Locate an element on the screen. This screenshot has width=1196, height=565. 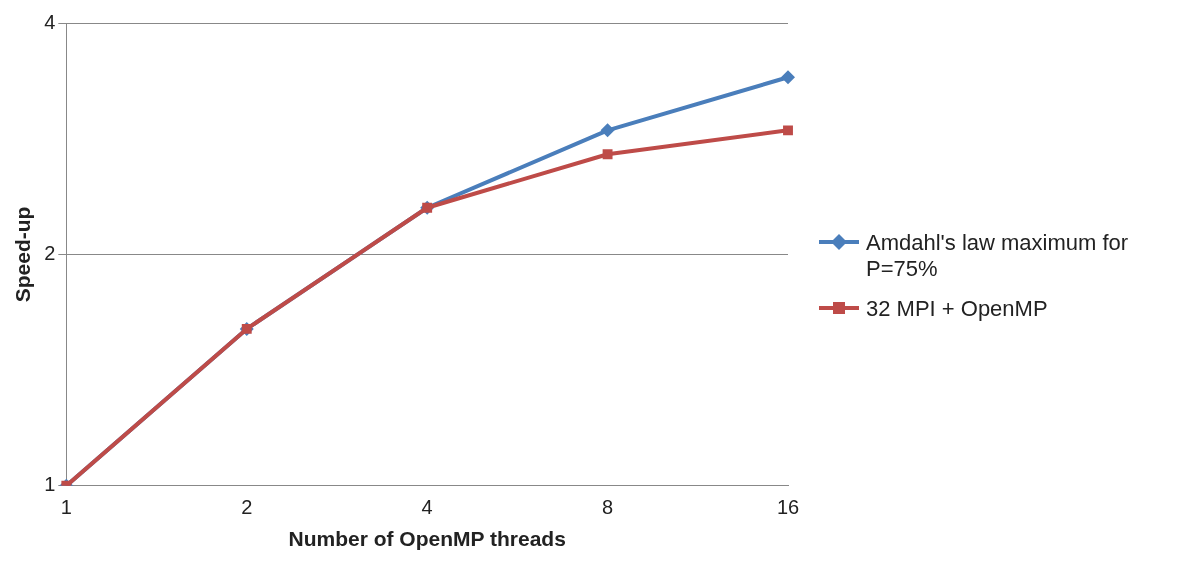
x-tick-label: 1 is located at coordinates (66, 507).